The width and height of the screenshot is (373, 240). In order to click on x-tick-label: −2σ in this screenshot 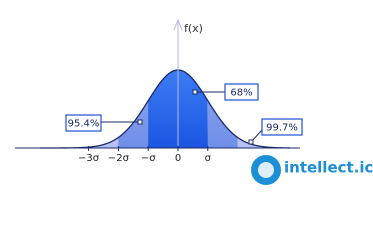, I will do `click(119, 158)`.